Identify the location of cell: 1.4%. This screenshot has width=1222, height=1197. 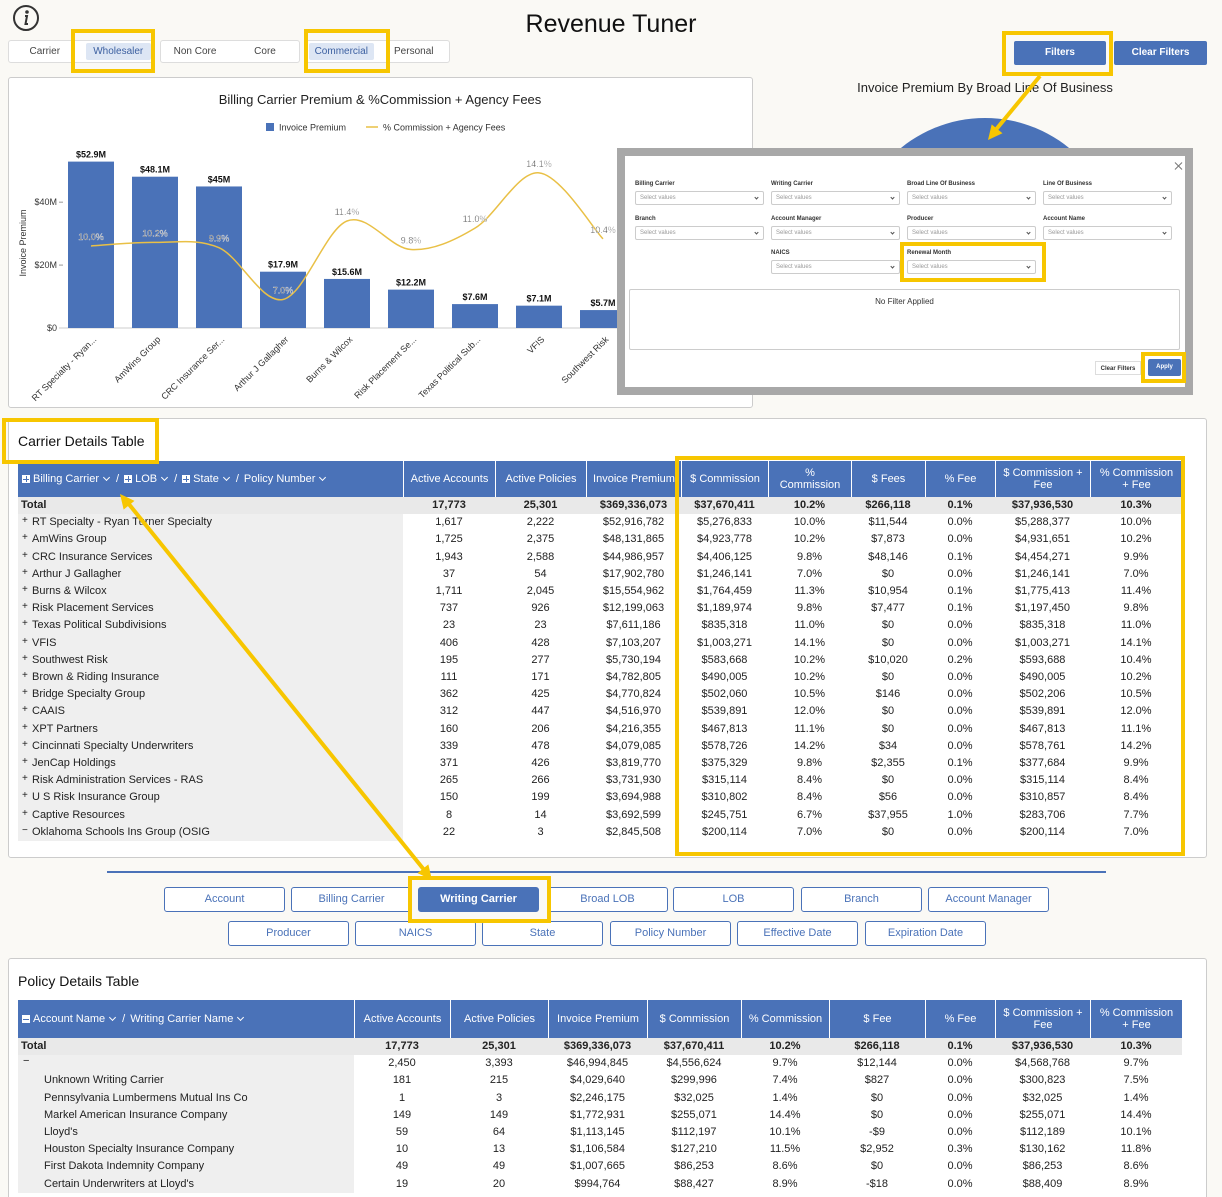
(785, 1097).